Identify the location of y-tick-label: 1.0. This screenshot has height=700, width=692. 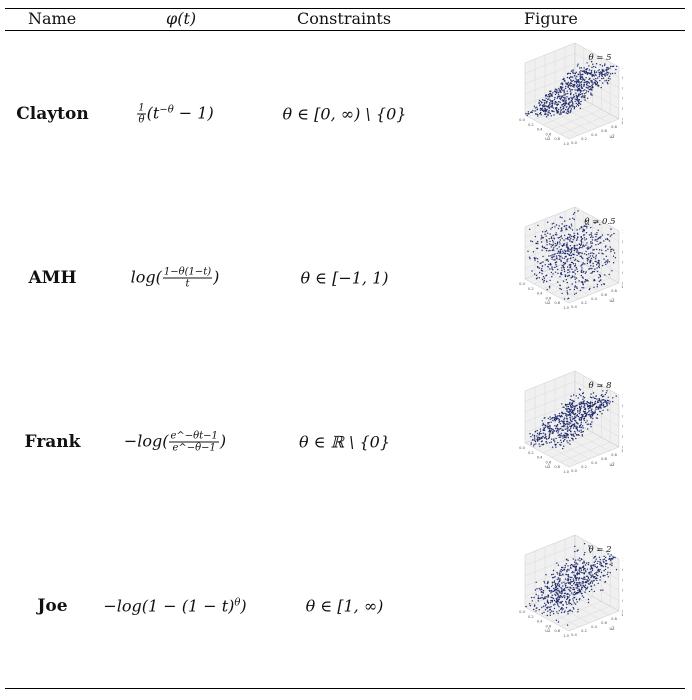
(622, 123).